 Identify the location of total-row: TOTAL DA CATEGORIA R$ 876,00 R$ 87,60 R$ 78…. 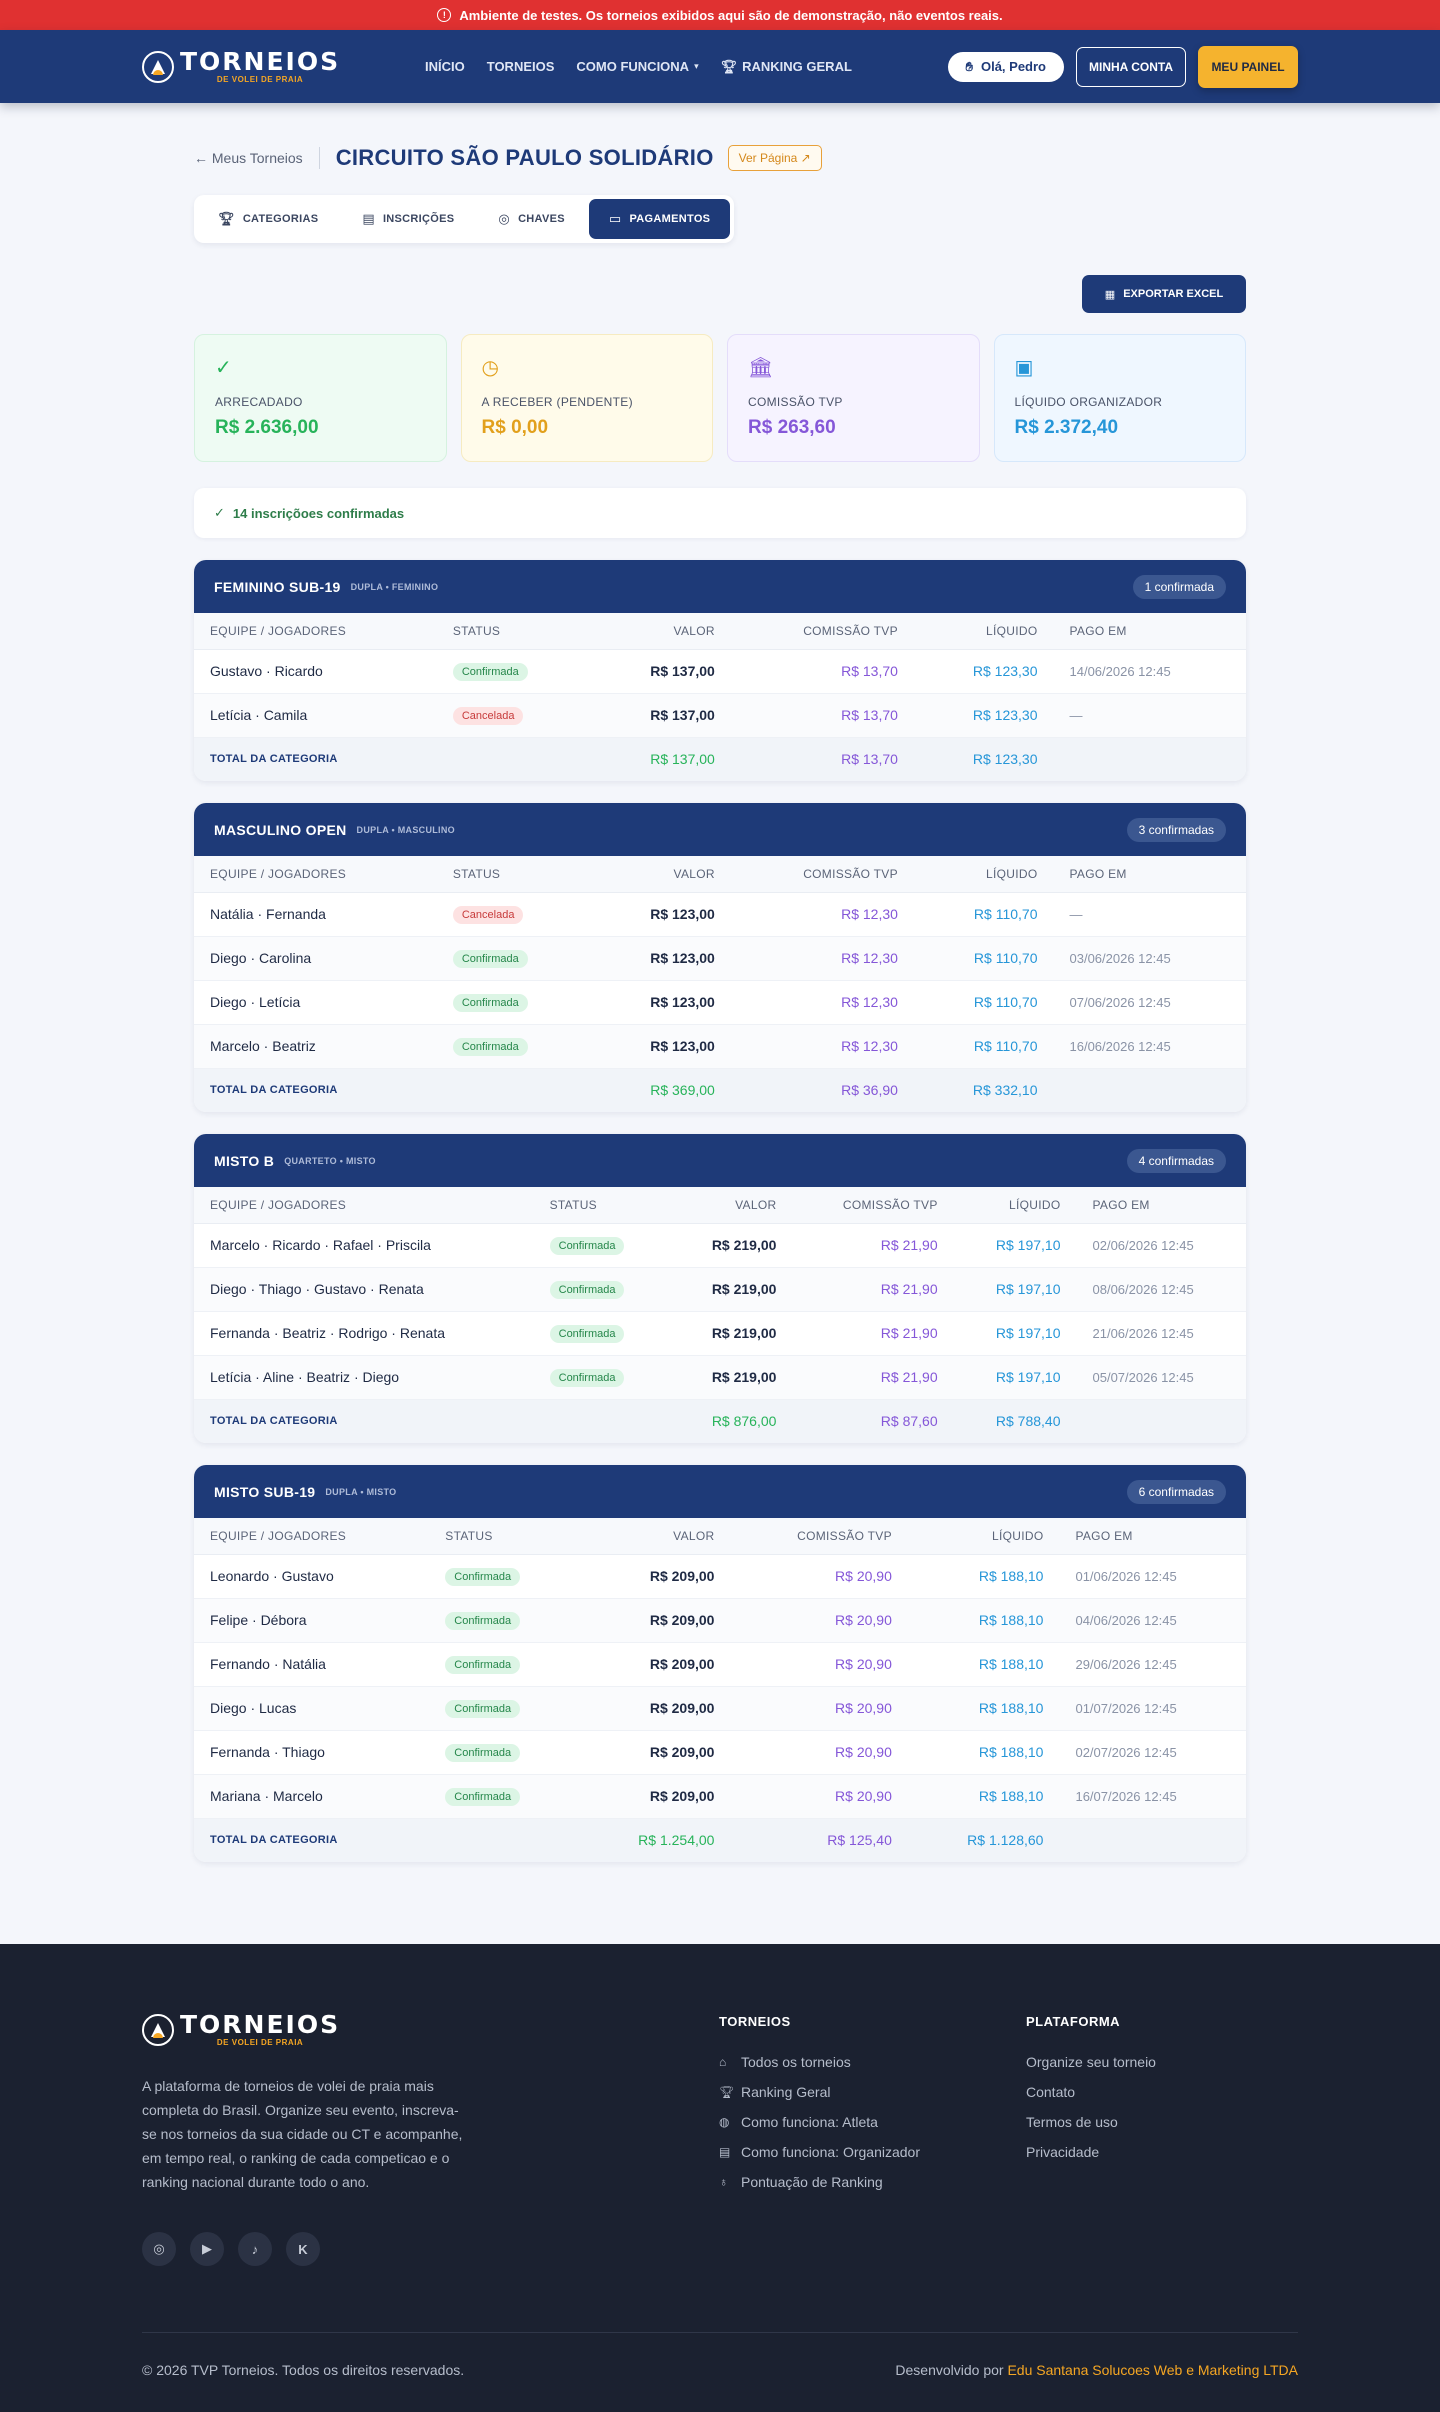
(720, 1420).